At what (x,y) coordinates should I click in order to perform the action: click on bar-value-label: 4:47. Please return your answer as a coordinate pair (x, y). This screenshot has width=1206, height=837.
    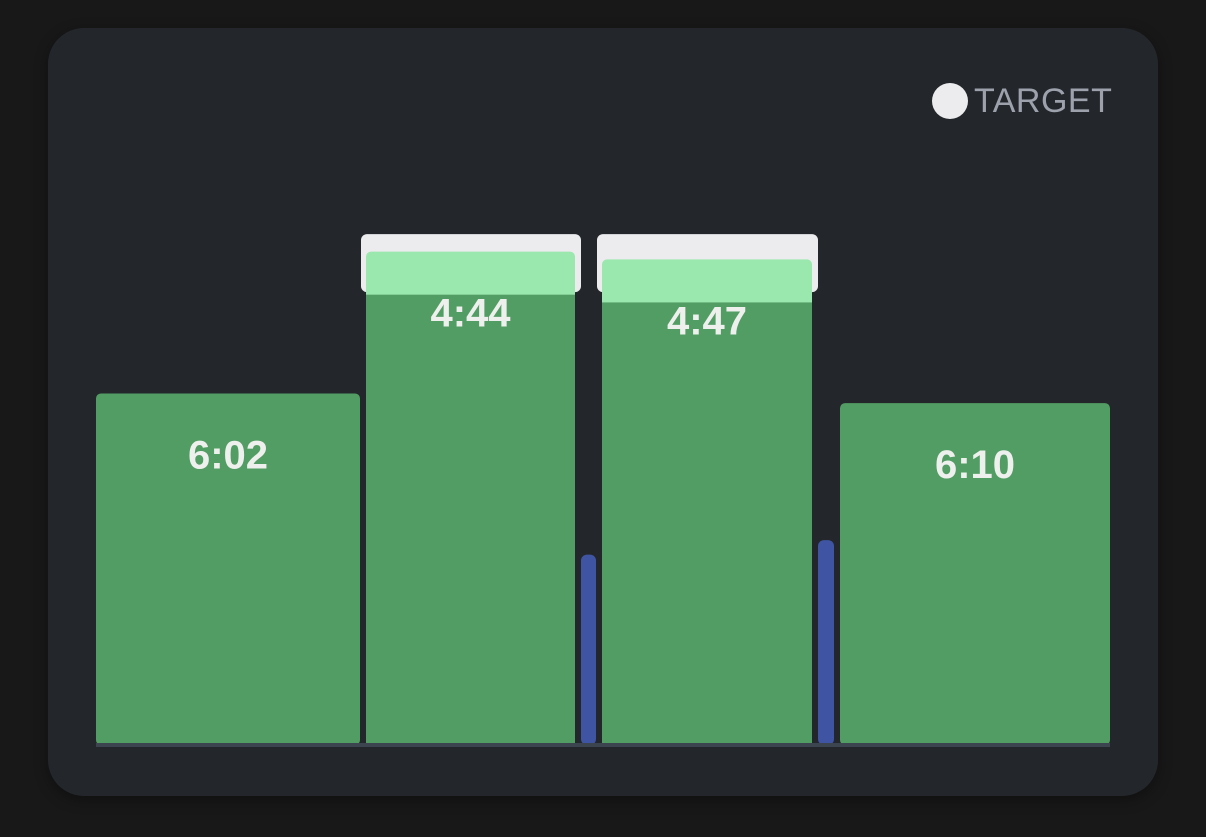
    Looking at the image, I should click on (707, 321).